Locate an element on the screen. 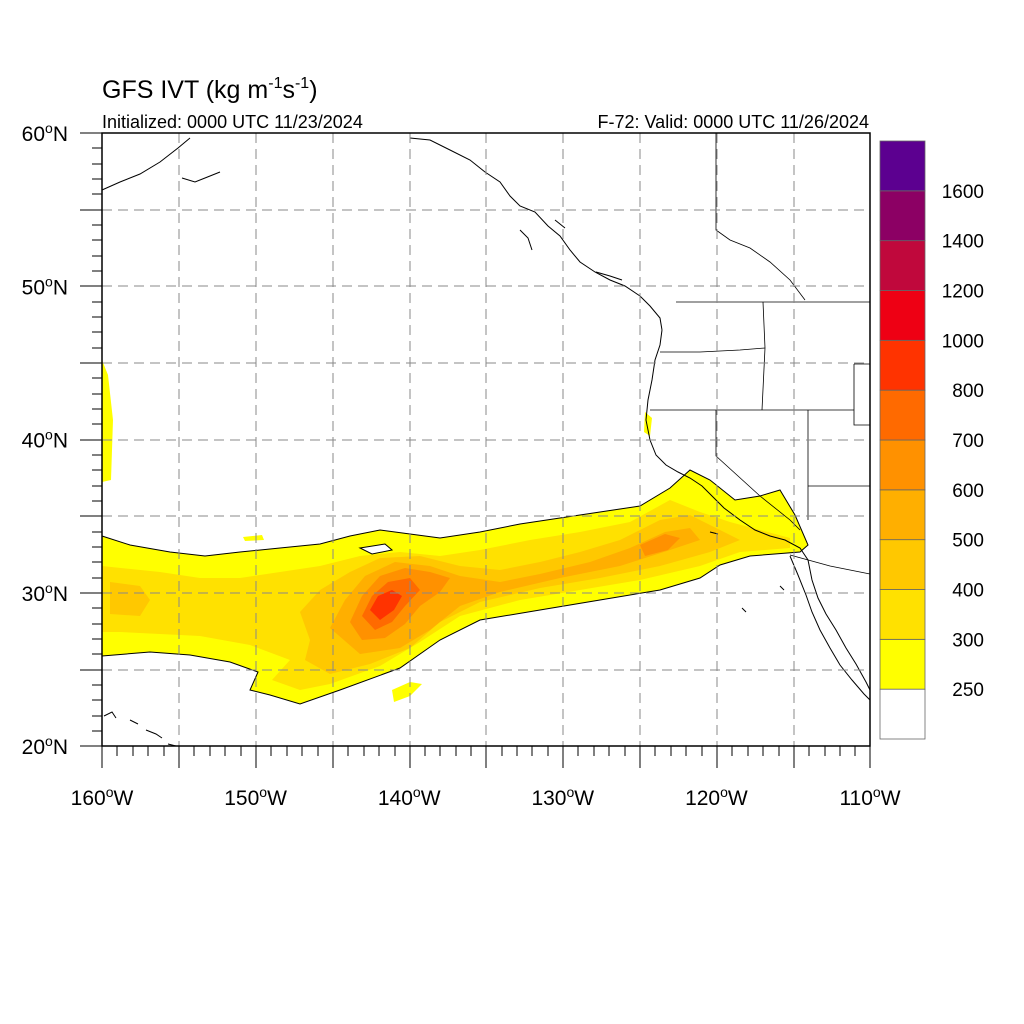 Image resolution: width=1024 pixels, height=1024 pixels. colorbar-label-9: 1400 is located at coordinates (963, 242).